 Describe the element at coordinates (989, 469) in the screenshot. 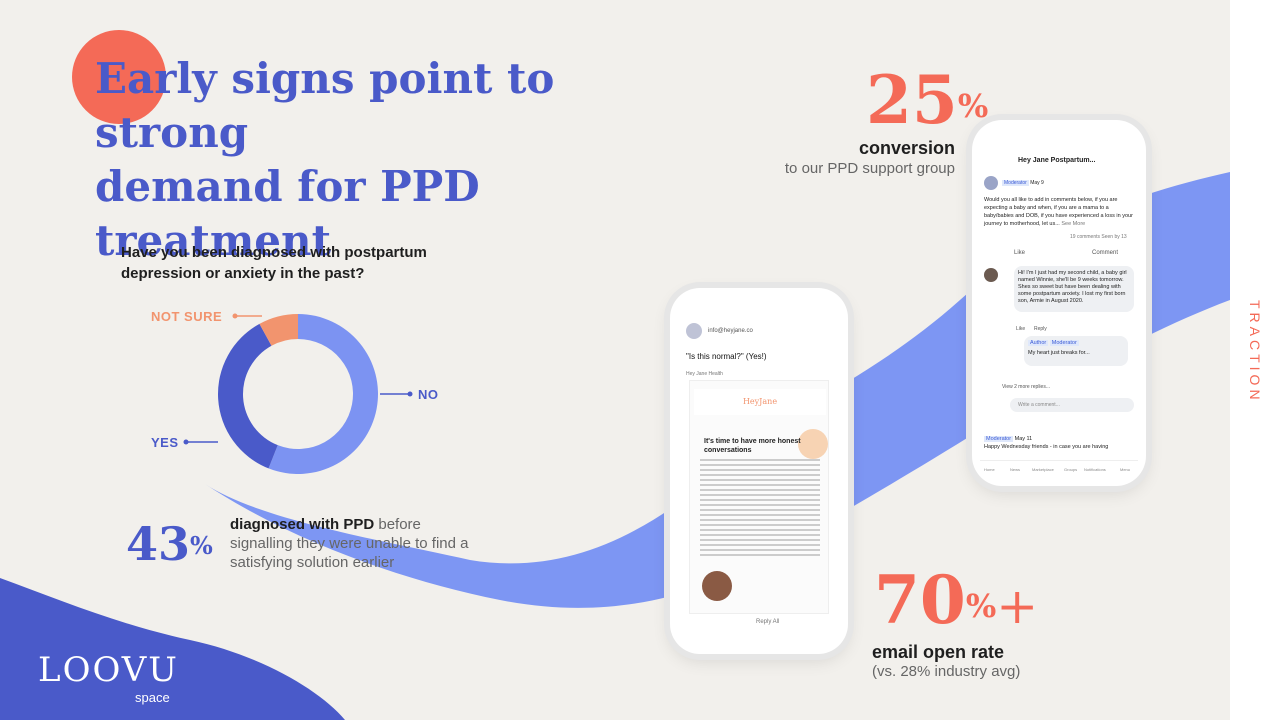

I see `nav-home: Home` at that location.